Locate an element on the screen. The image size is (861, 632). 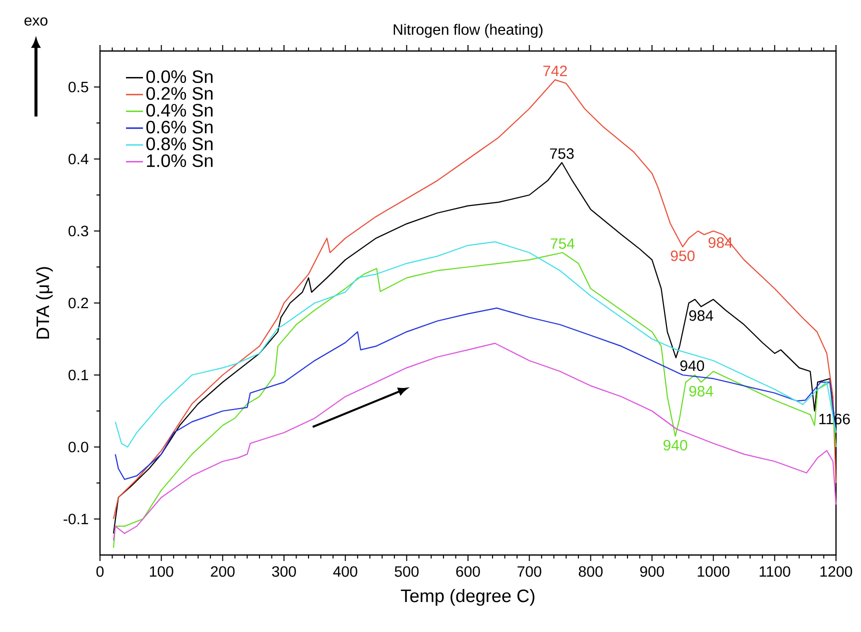
y-tick-label: -0.1 is located at coordinates (76, 519).